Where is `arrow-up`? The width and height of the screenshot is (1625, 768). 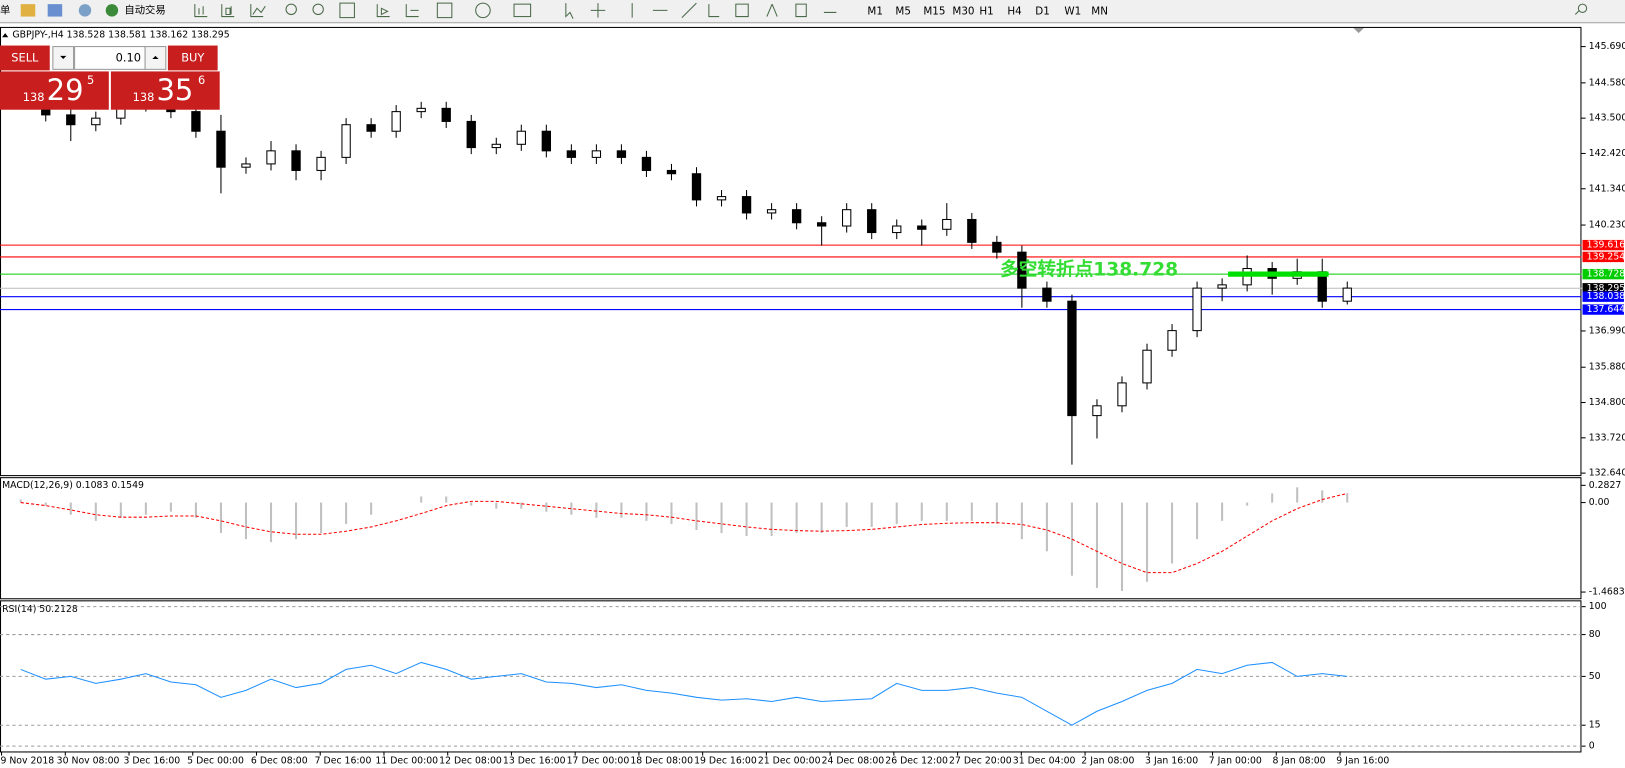 arrow-up is located at coordinates (155, 57).